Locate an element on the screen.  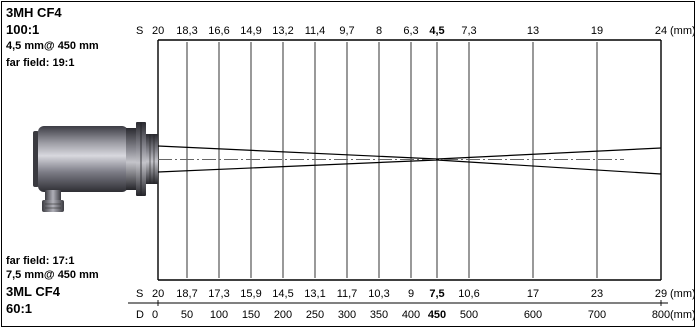
distance-value: 250 is located at coordinates (315, 315).